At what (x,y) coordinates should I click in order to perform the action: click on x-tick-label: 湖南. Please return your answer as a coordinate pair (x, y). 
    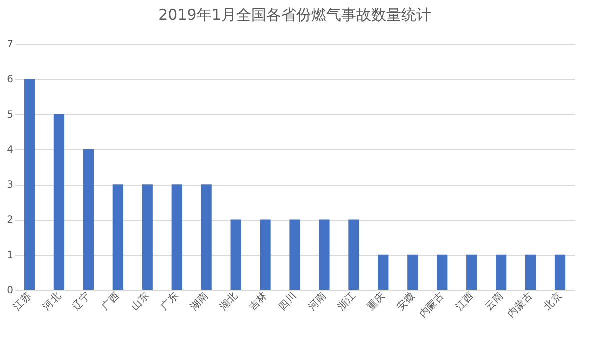
    Looking at the image, I should click on (199, 301).